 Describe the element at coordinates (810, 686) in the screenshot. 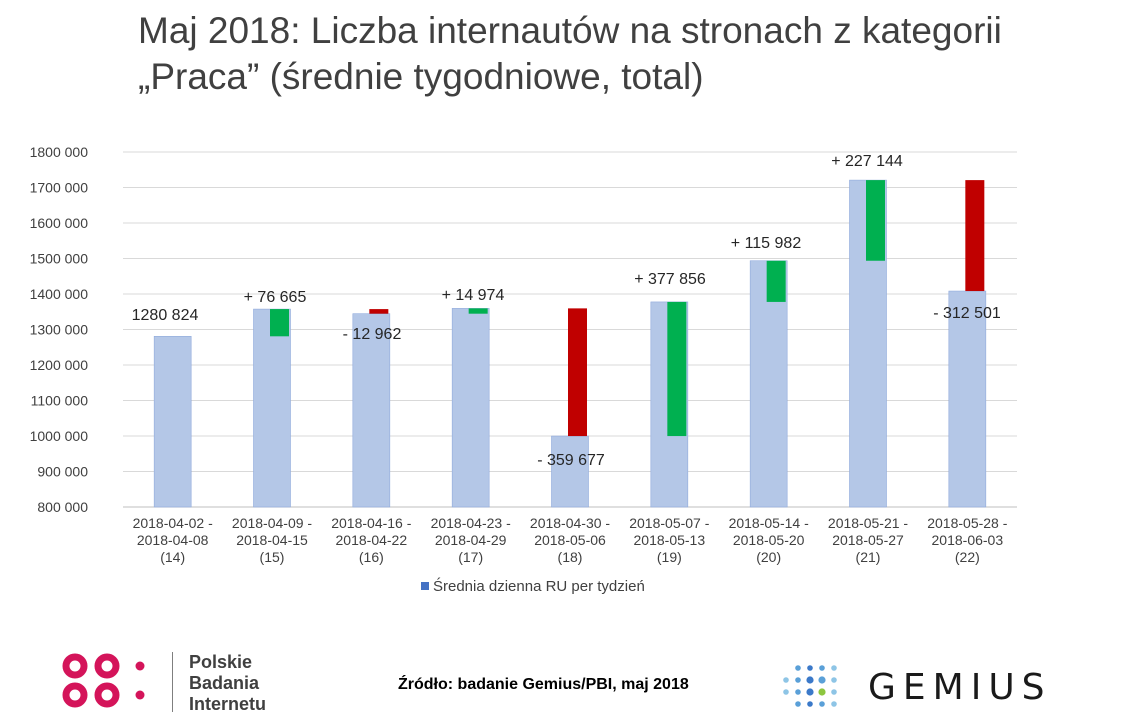

I see `gemius-logo-dots` at that location.